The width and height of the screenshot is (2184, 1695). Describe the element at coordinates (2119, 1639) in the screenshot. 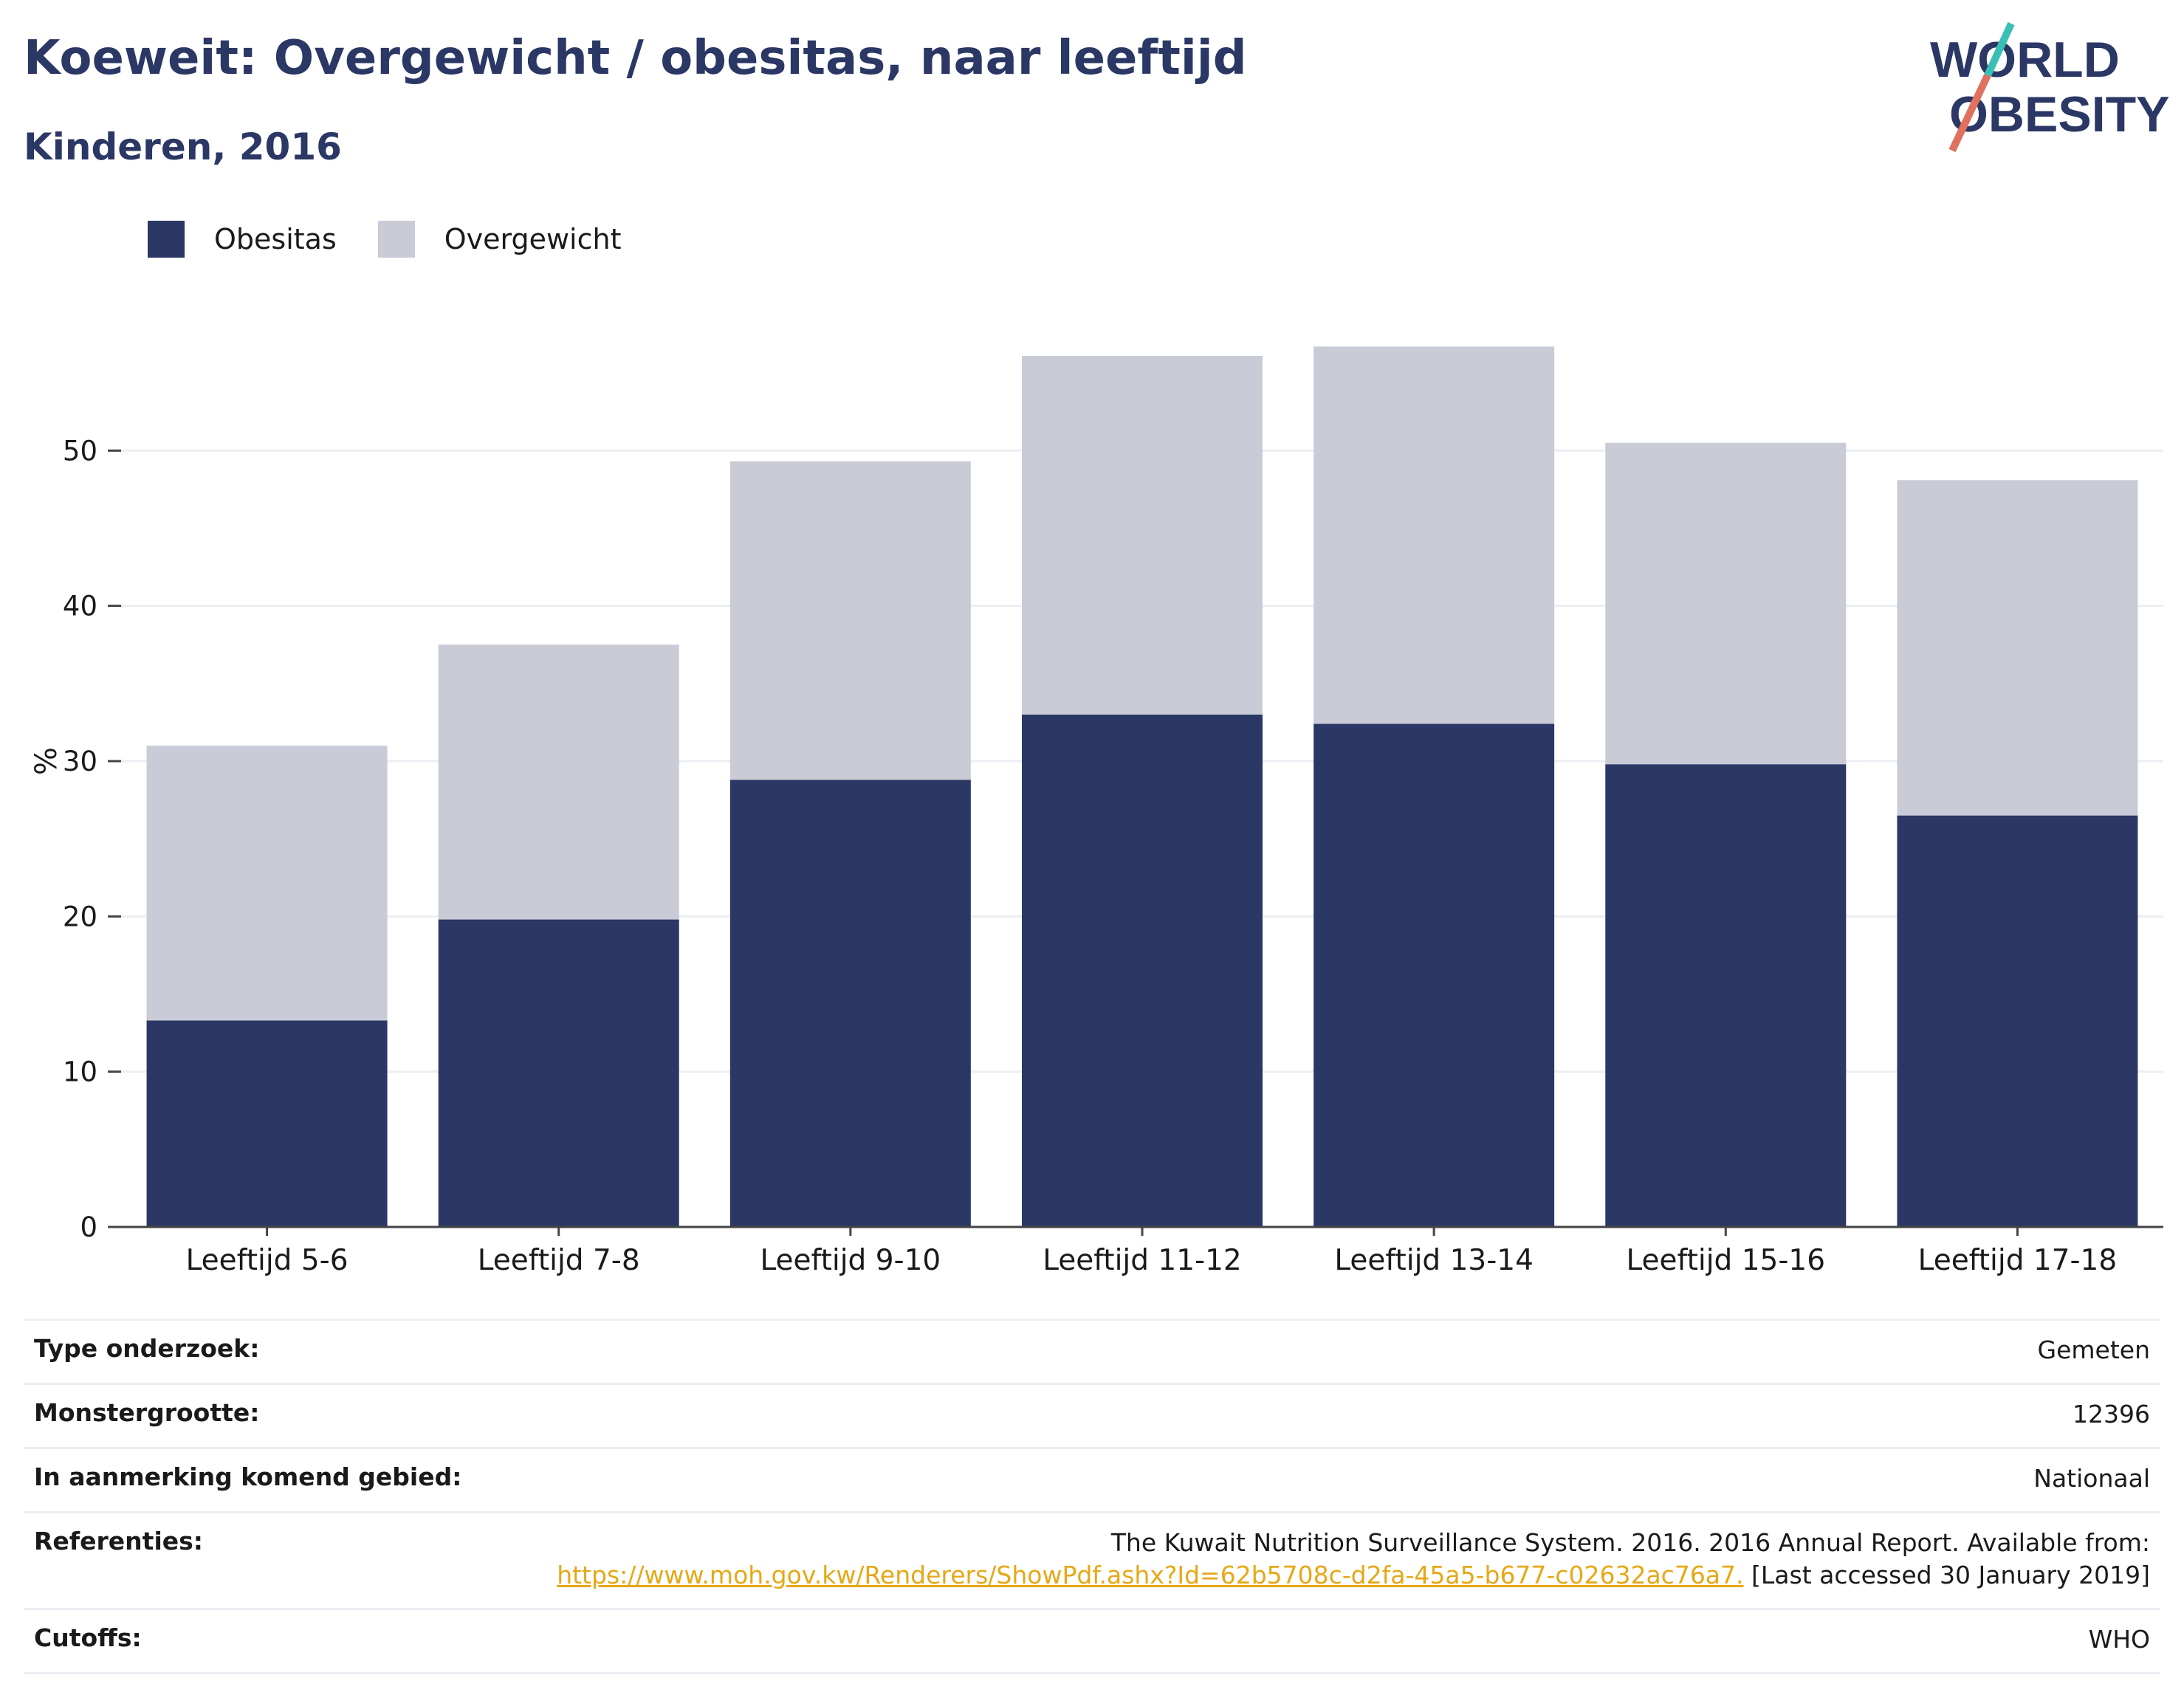

I see `meta-value: WHO` at that location.